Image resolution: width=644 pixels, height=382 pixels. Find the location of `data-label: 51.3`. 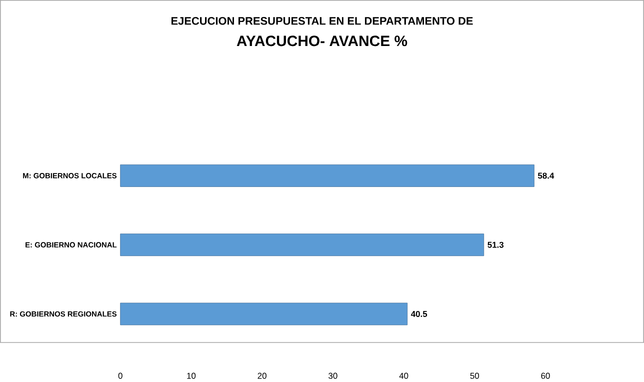

data-label: 51.3 is located at coordinates (496, 245).